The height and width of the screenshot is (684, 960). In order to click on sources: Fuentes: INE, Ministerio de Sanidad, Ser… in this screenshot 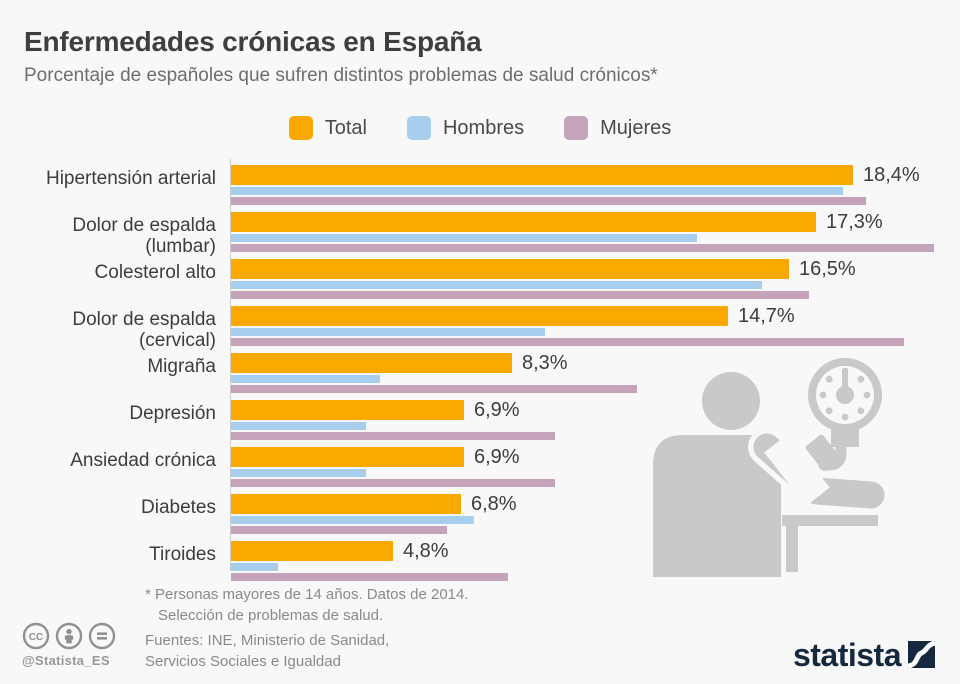, I will do `click(267, 651)`.